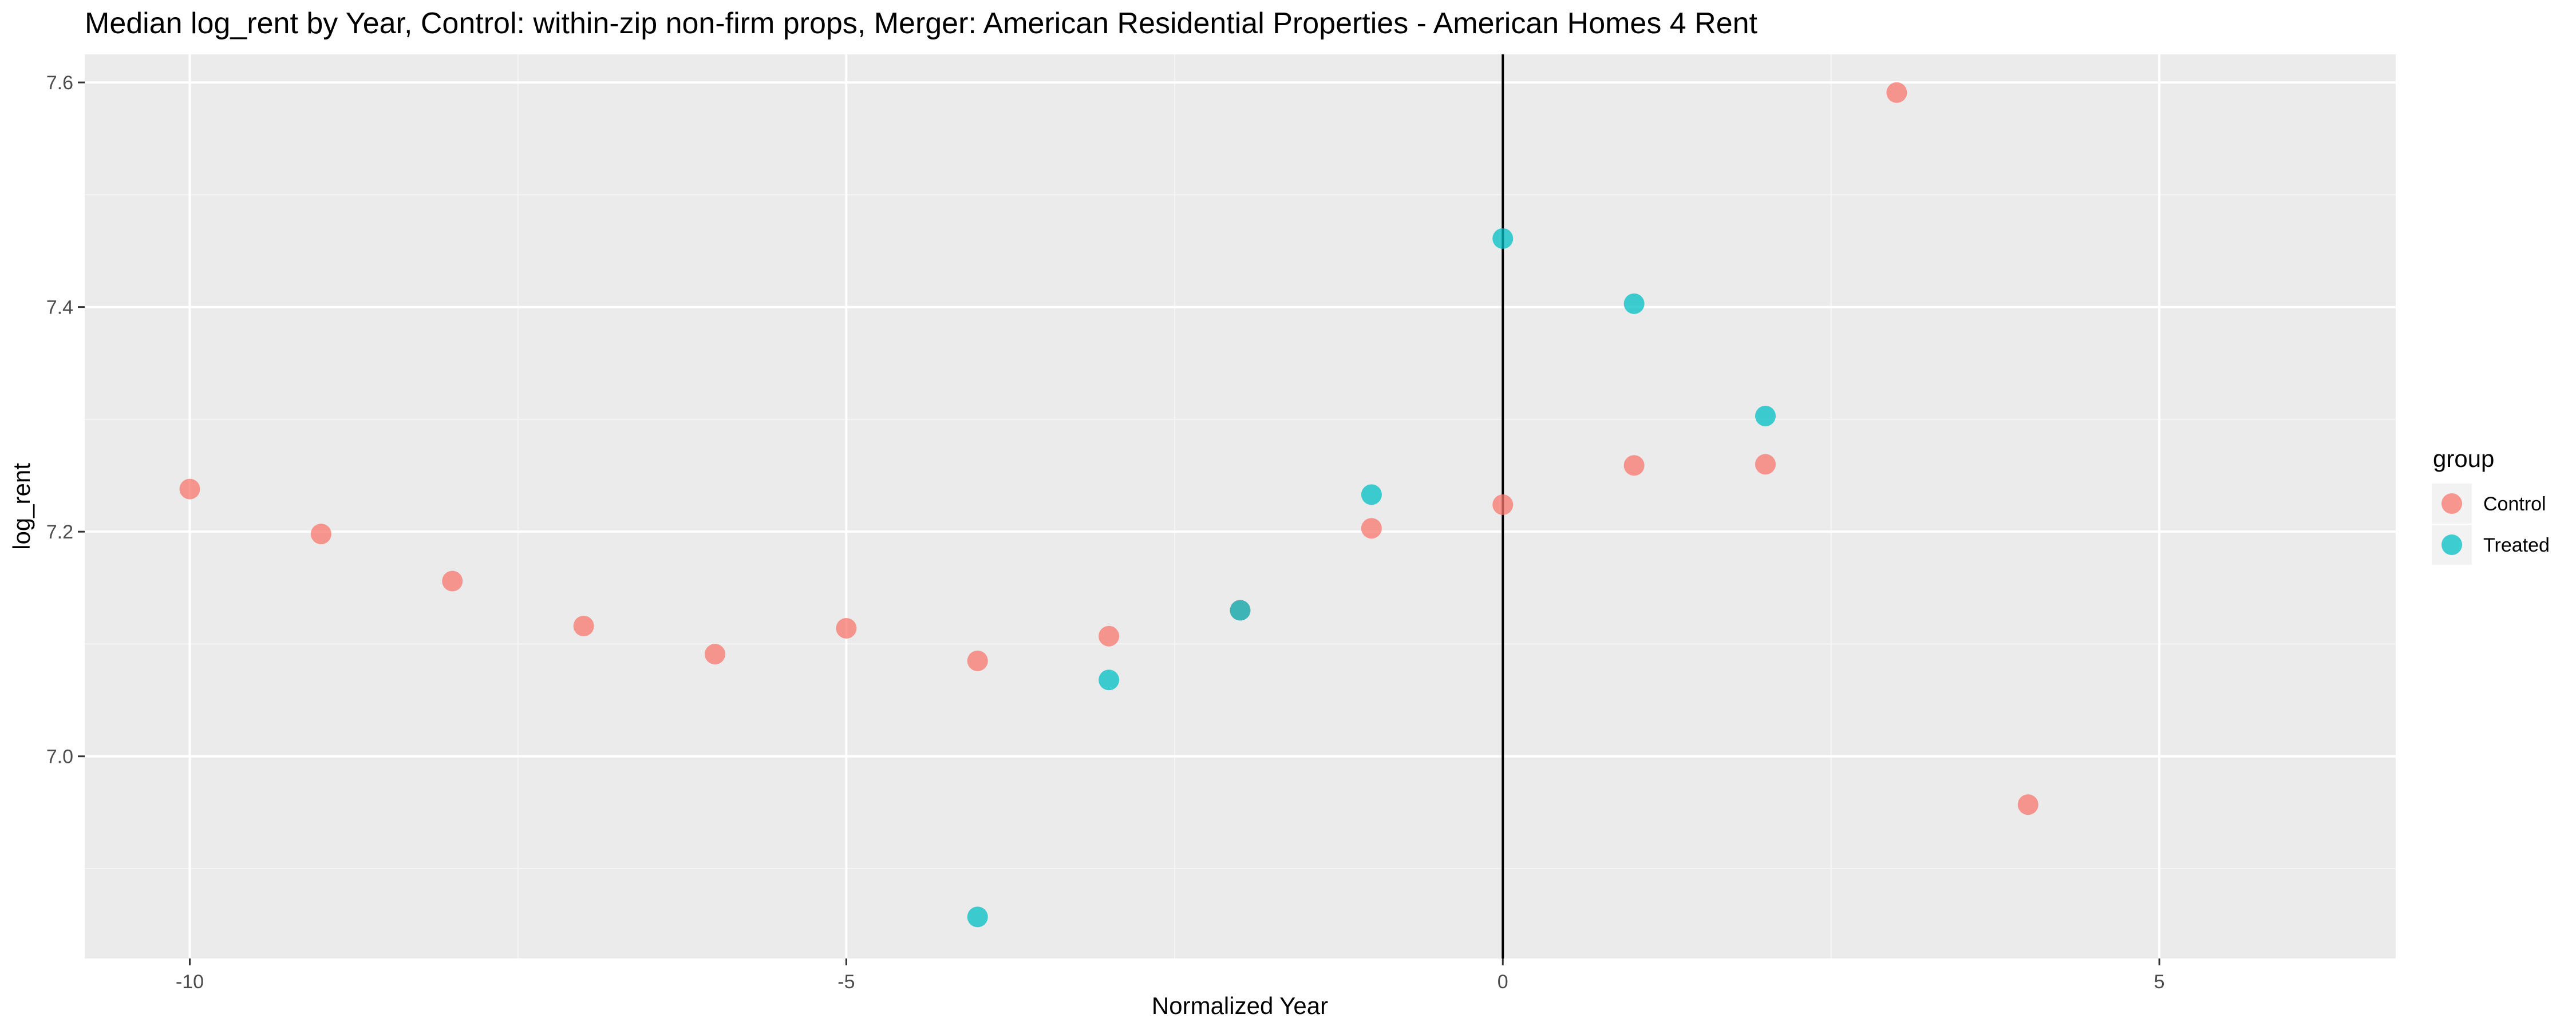 The height and width of the screenshot is (1030, 2576). I want to click on legend-label-control: Control, so click(2514, 504).